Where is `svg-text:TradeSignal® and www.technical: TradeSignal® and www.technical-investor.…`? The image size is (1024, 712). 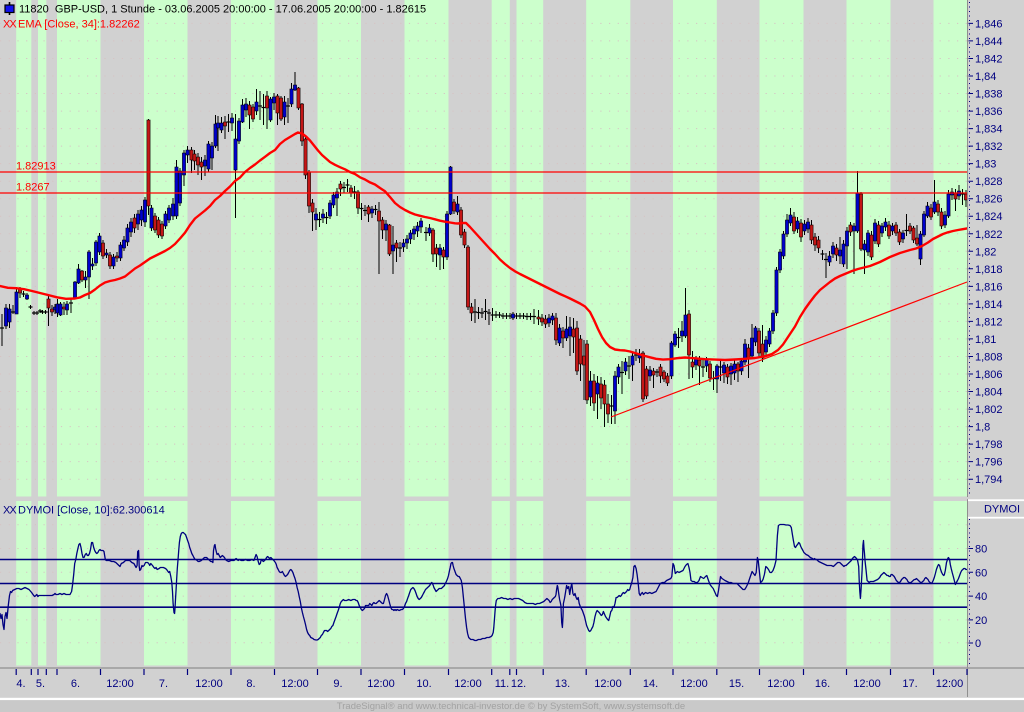 svg-text:TradeSignal® and www.technical: TradeSignal® and www.technical-investor.… is located at coordinates (511, 706).